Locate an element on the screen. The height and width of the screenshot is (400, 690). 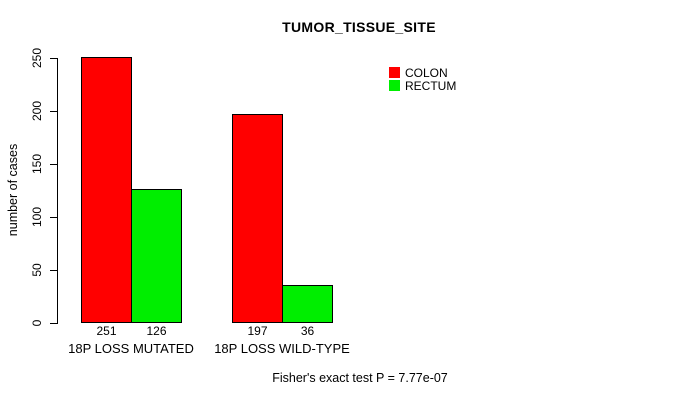
y-tick-label-text: 50 is located at coordinates (37, 270).